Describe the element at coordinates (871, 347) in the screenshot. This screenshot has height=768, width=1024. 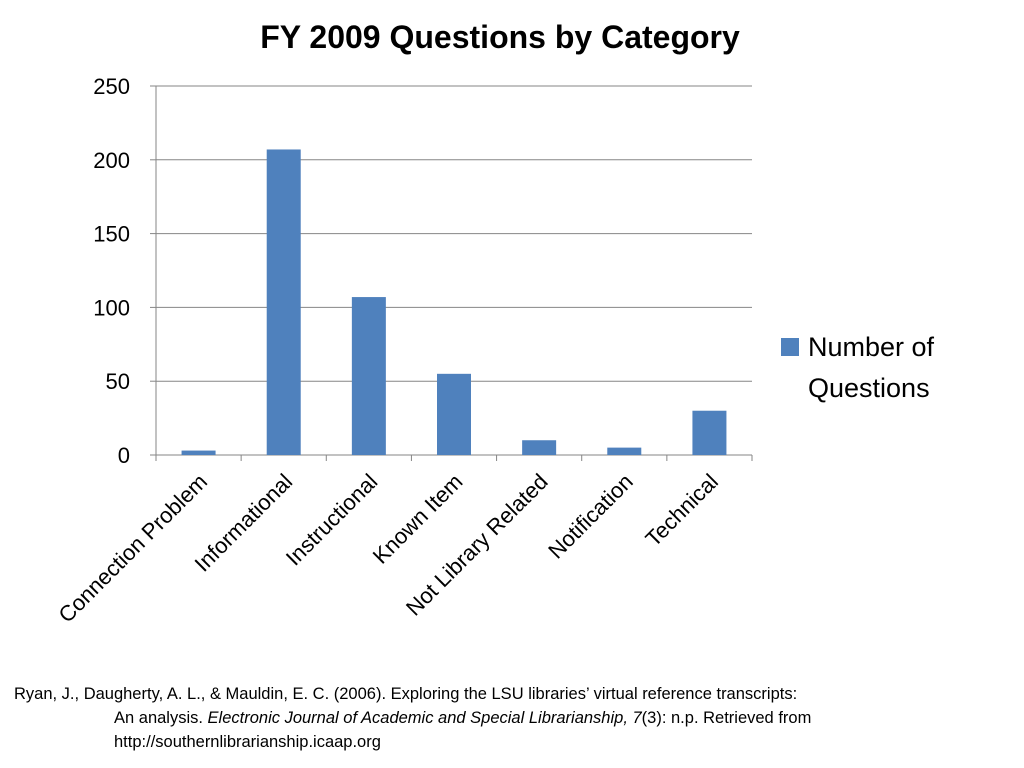
I see `legend-label-line1: Number of` at that location.